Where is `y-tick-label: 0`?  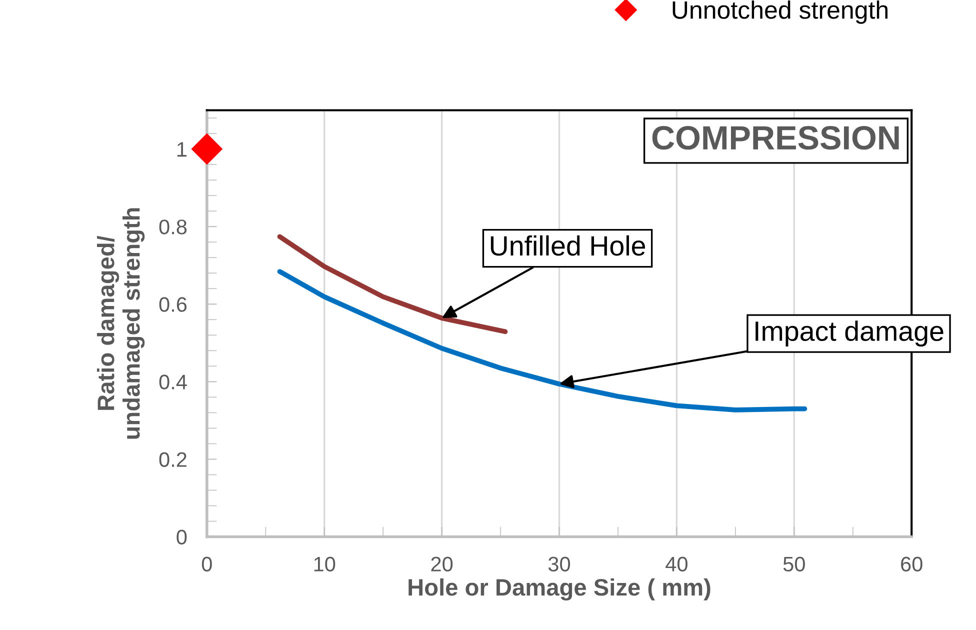 y-tick-label: 0 is located at coordinates (181, 537).